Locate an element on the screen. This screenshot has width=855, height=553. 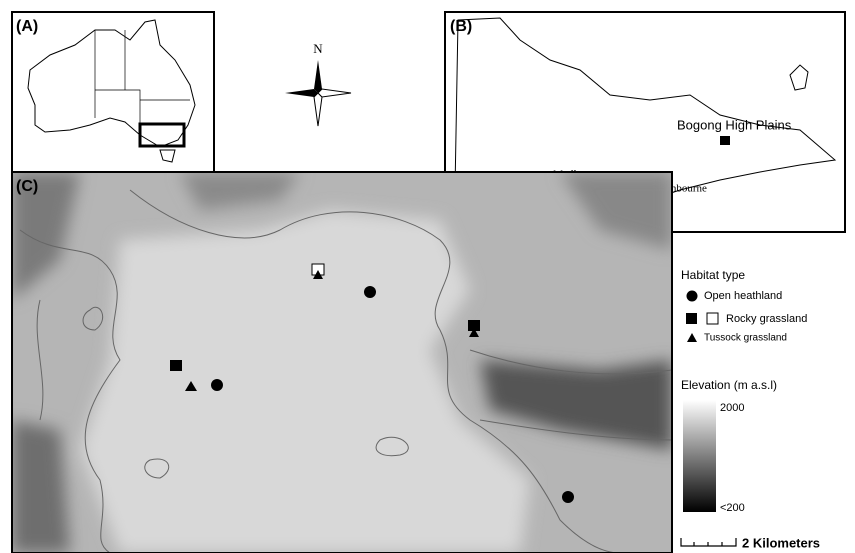
legend-item: Rocky grassland is located at coordinates (766, 319).